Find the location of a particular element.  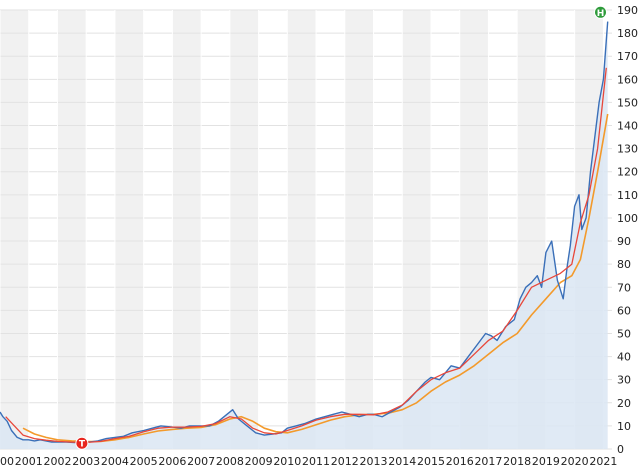

y-tick-label: 190 is located at coordinates (627, 10).